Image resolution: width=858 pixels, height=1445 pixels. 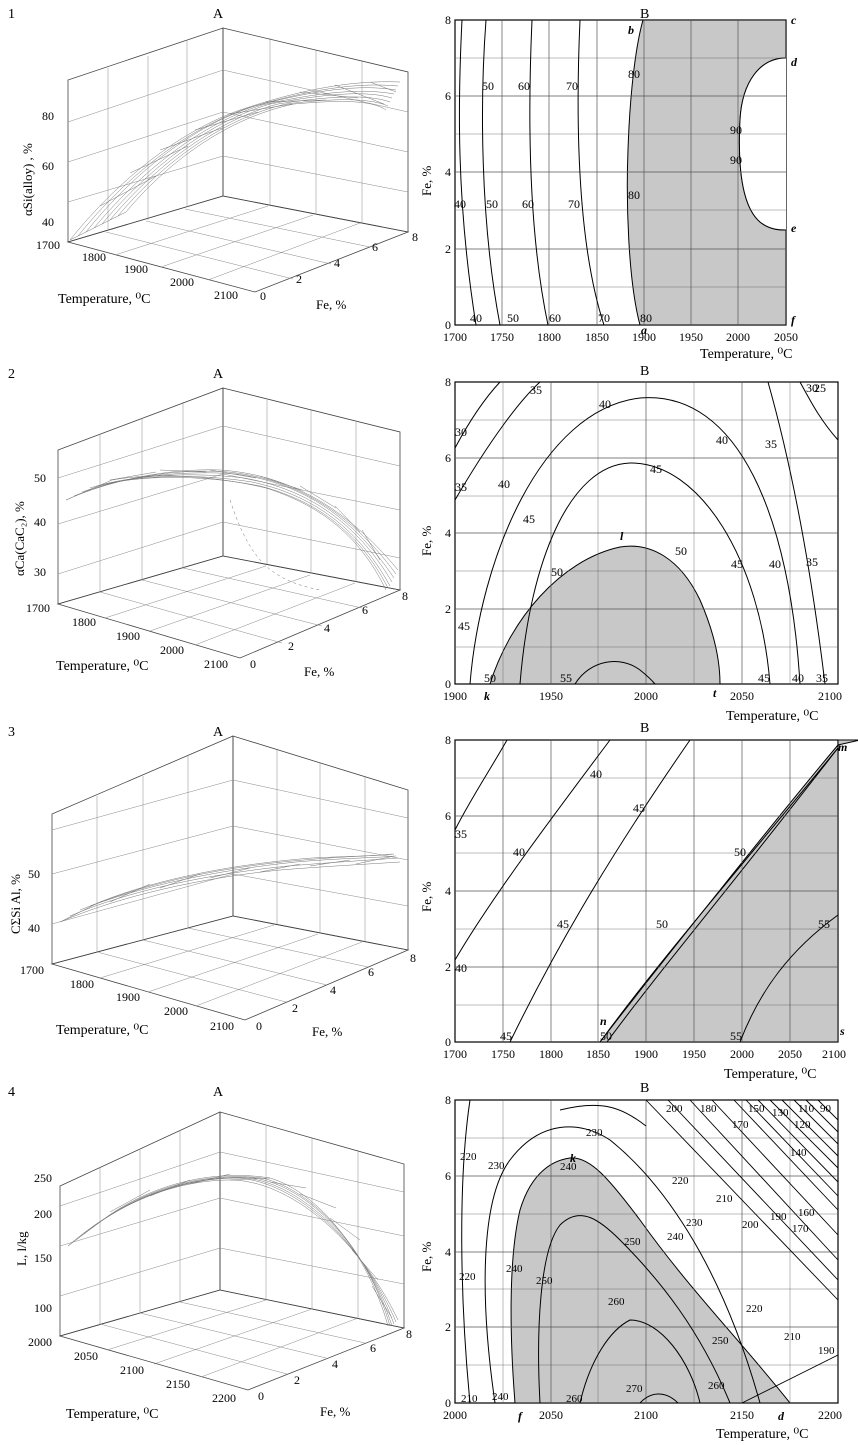 What do you see at coordinates (40, 572) in the screenshot?
I see `z-tick: 30` at bounding box center [40, 572].